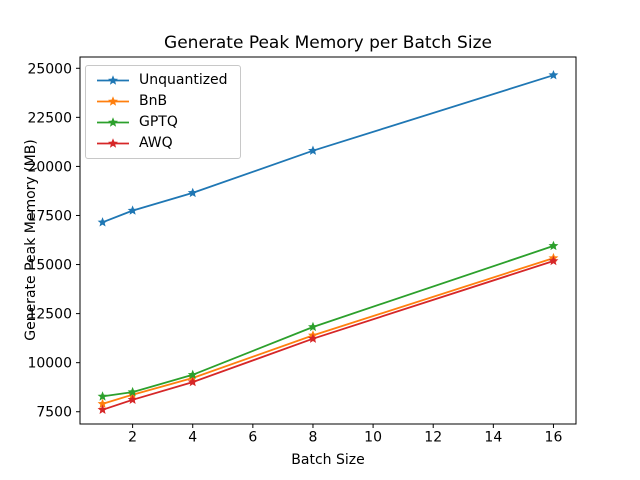 This screenshot has width=640, height=480. I want to click on legend-marker-awq, so click(113, 143).